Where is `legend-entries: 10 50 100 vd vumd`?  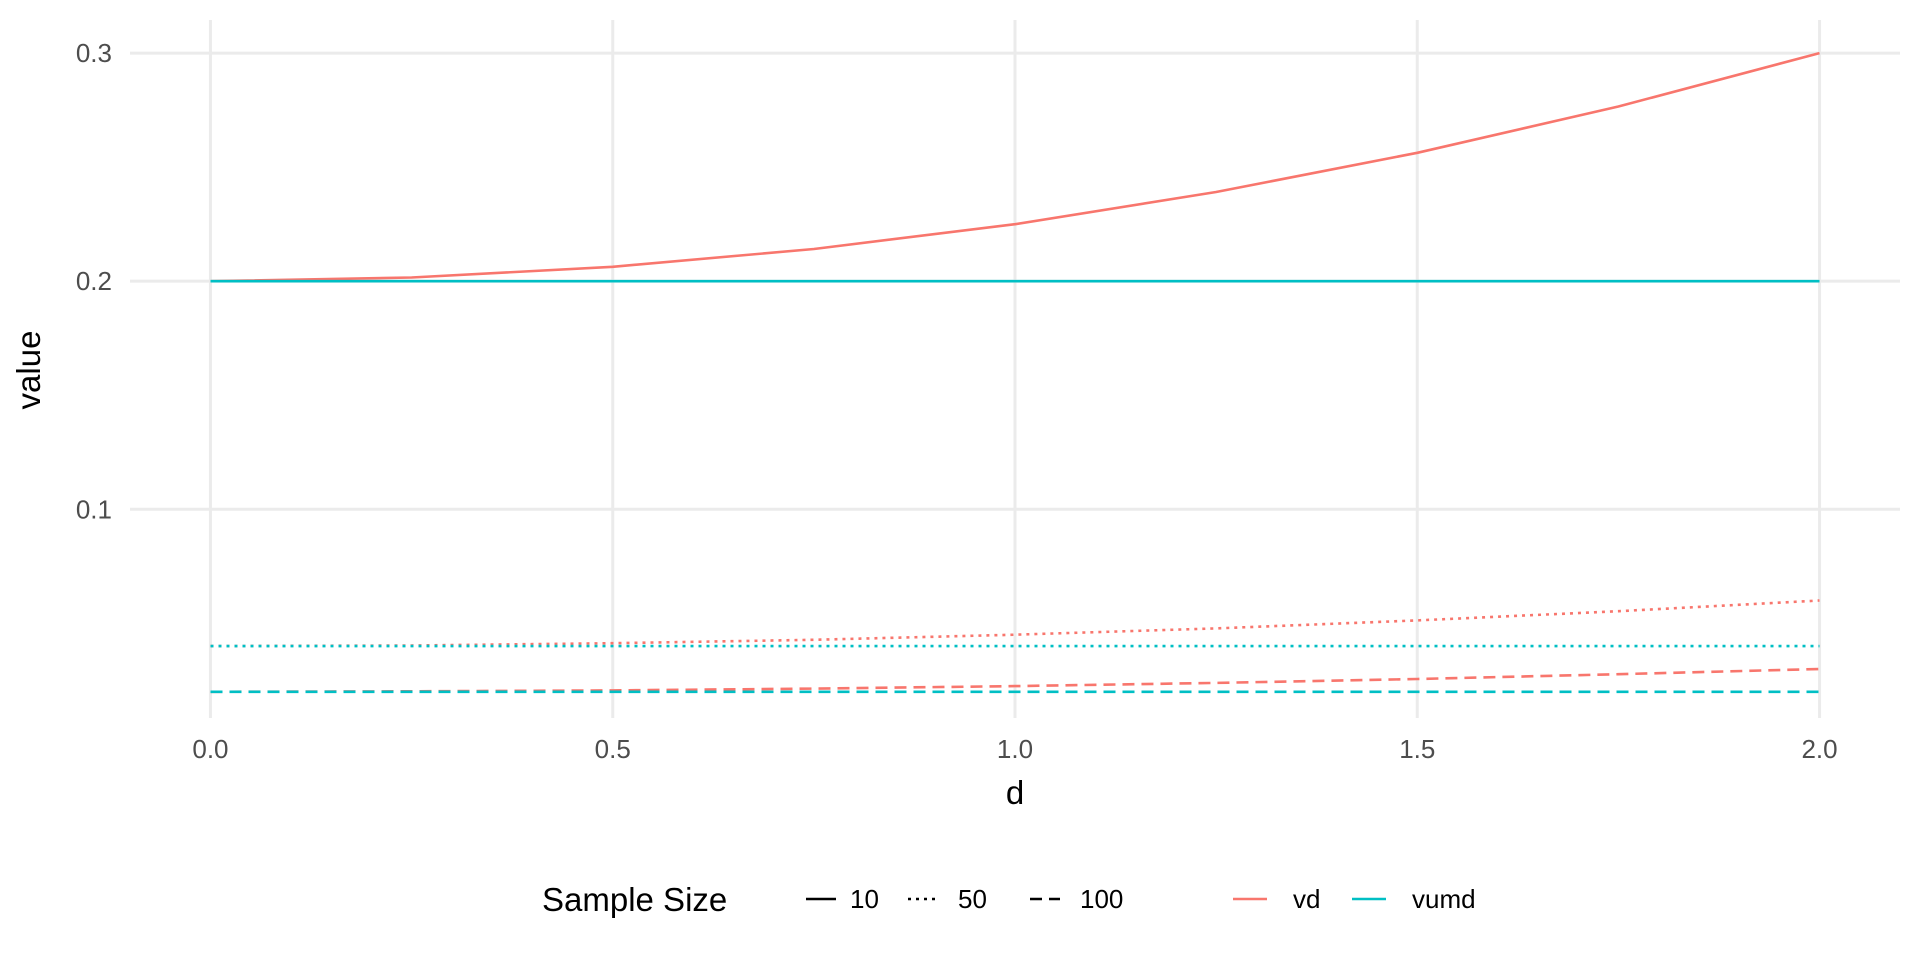
legend-entries: 10 50 100 vd vumd is located at coordinates (1141, 899).